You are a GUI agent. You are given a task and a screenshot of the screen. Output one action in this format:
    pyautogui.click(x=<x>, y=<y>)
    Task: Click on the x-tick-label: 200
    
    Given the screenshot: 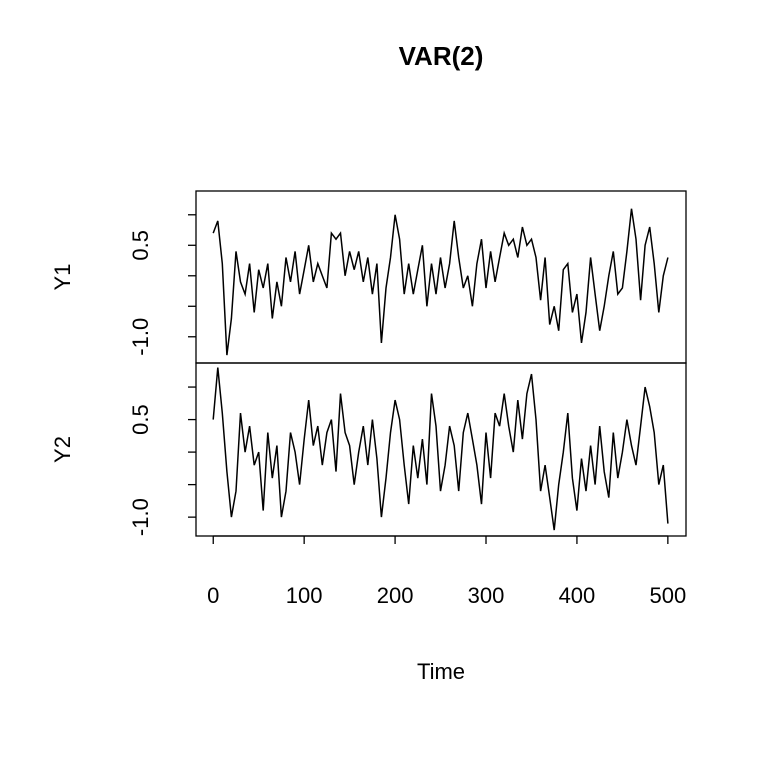 What is the action you would take?
    pyautogui.click(x=395, y=595)
    